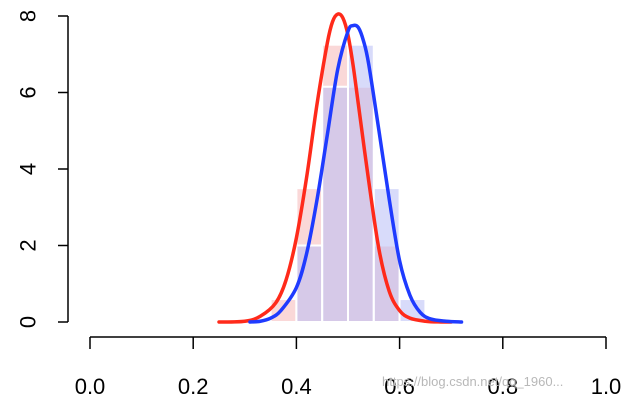 The height and width of the screenshot is (403, 629). What do you see at coordinates (193, 386) in the screenshot?
I see `x-tick-label: 0.2` at bounding box center [193, 386].